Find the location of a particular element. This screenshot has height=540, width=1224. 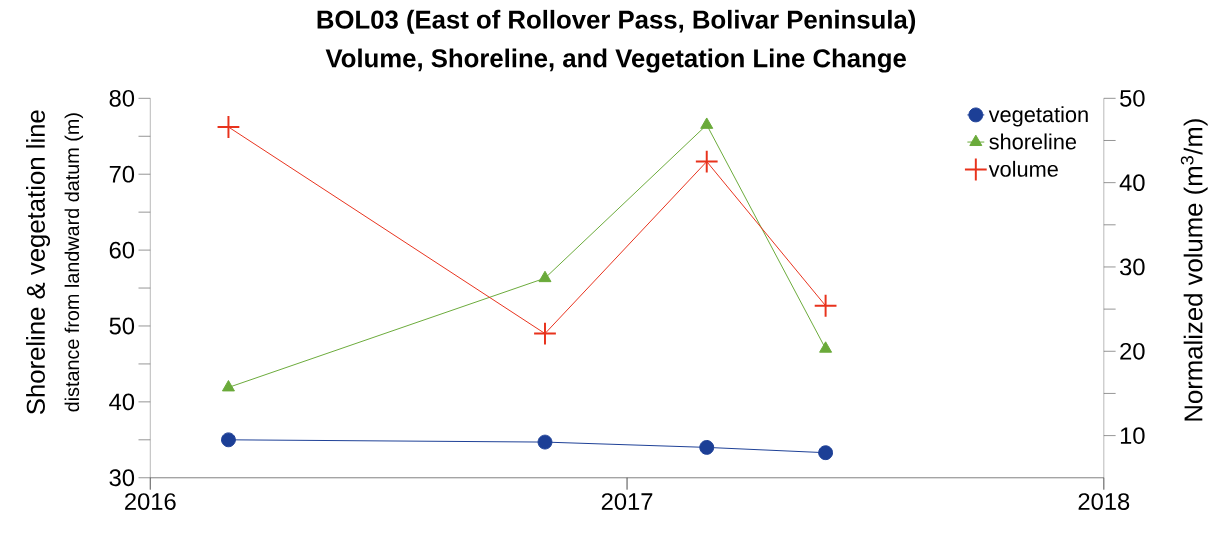

y-tick-label: 30 is located at coordinates (122, 477).